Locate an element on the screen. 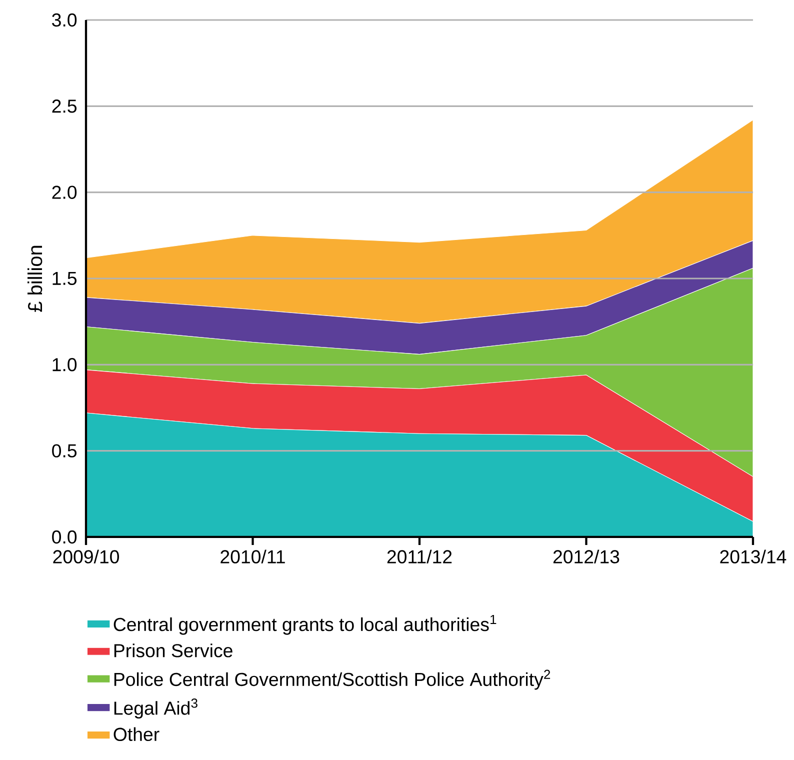  y-tick-label: 0.0 is located at coordinates (64, 537).